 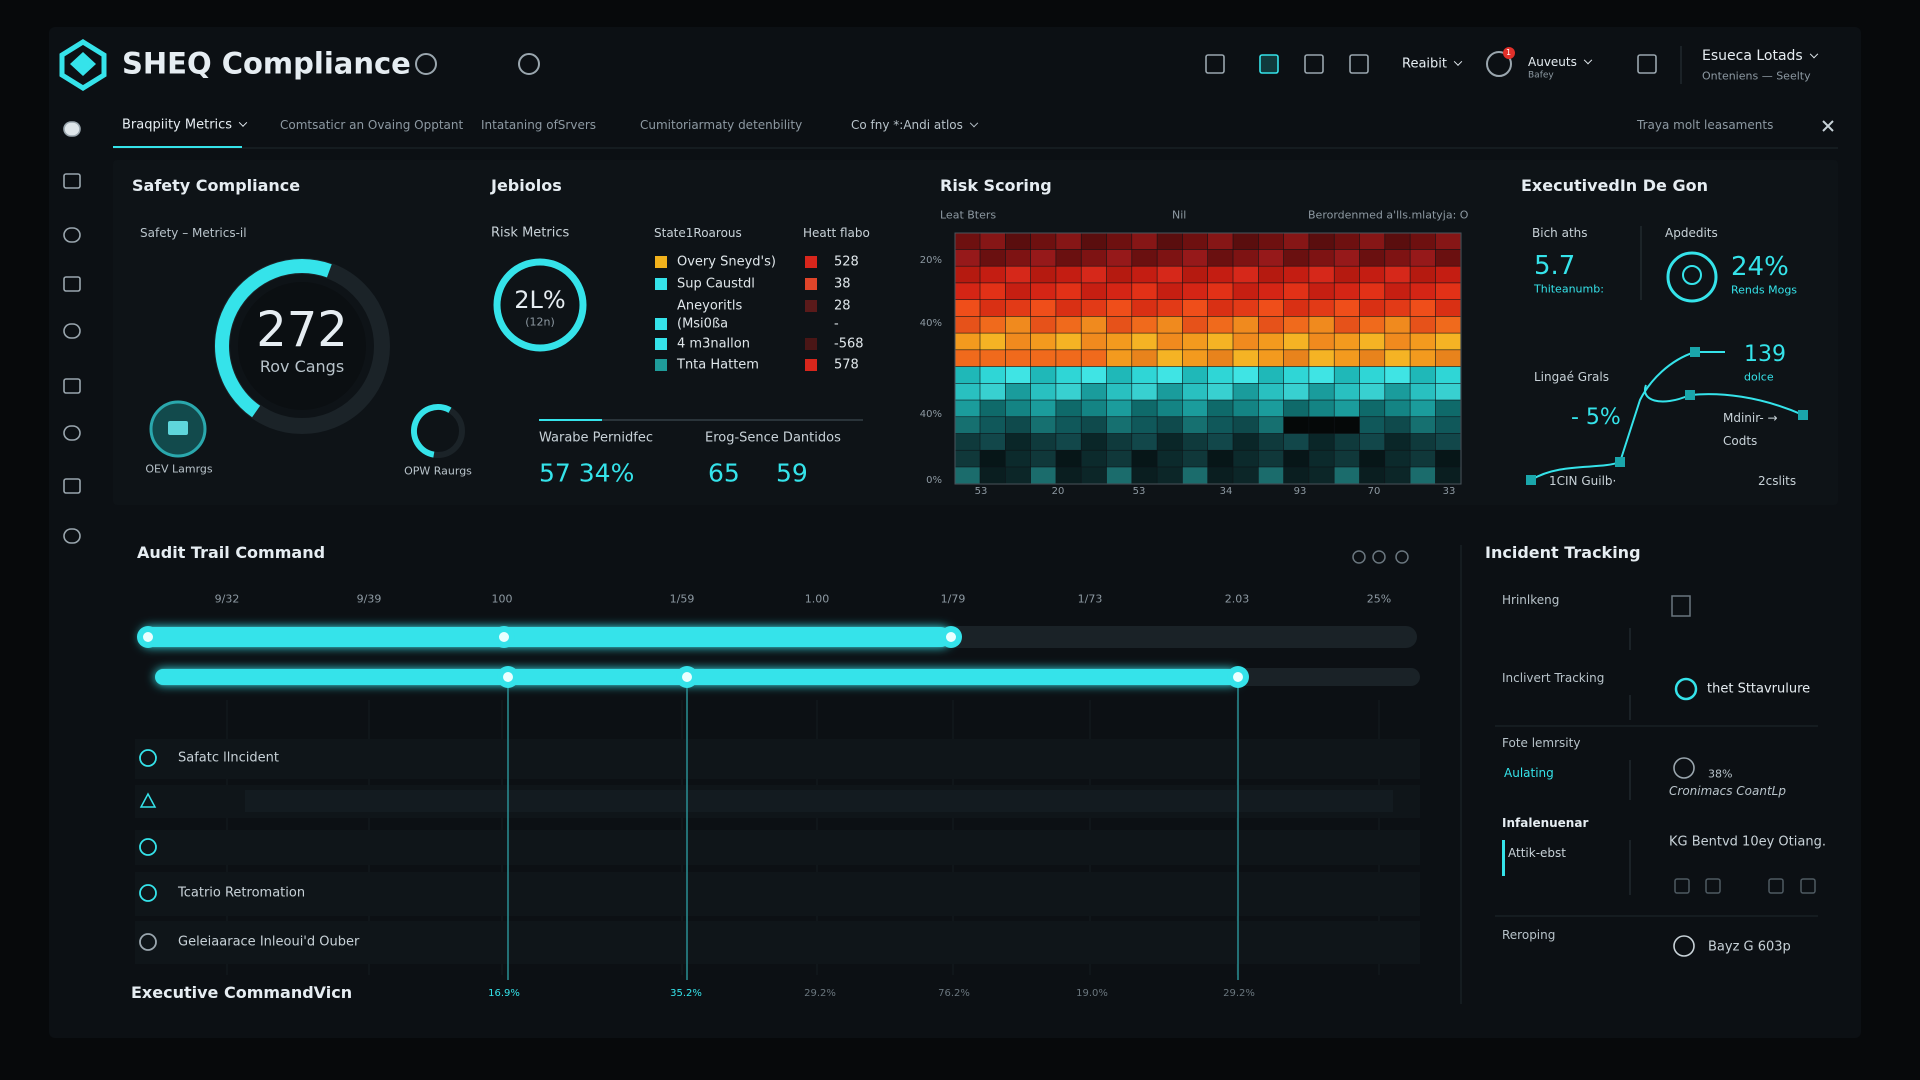 I want to click on row-band, so click(x=777, y=759).